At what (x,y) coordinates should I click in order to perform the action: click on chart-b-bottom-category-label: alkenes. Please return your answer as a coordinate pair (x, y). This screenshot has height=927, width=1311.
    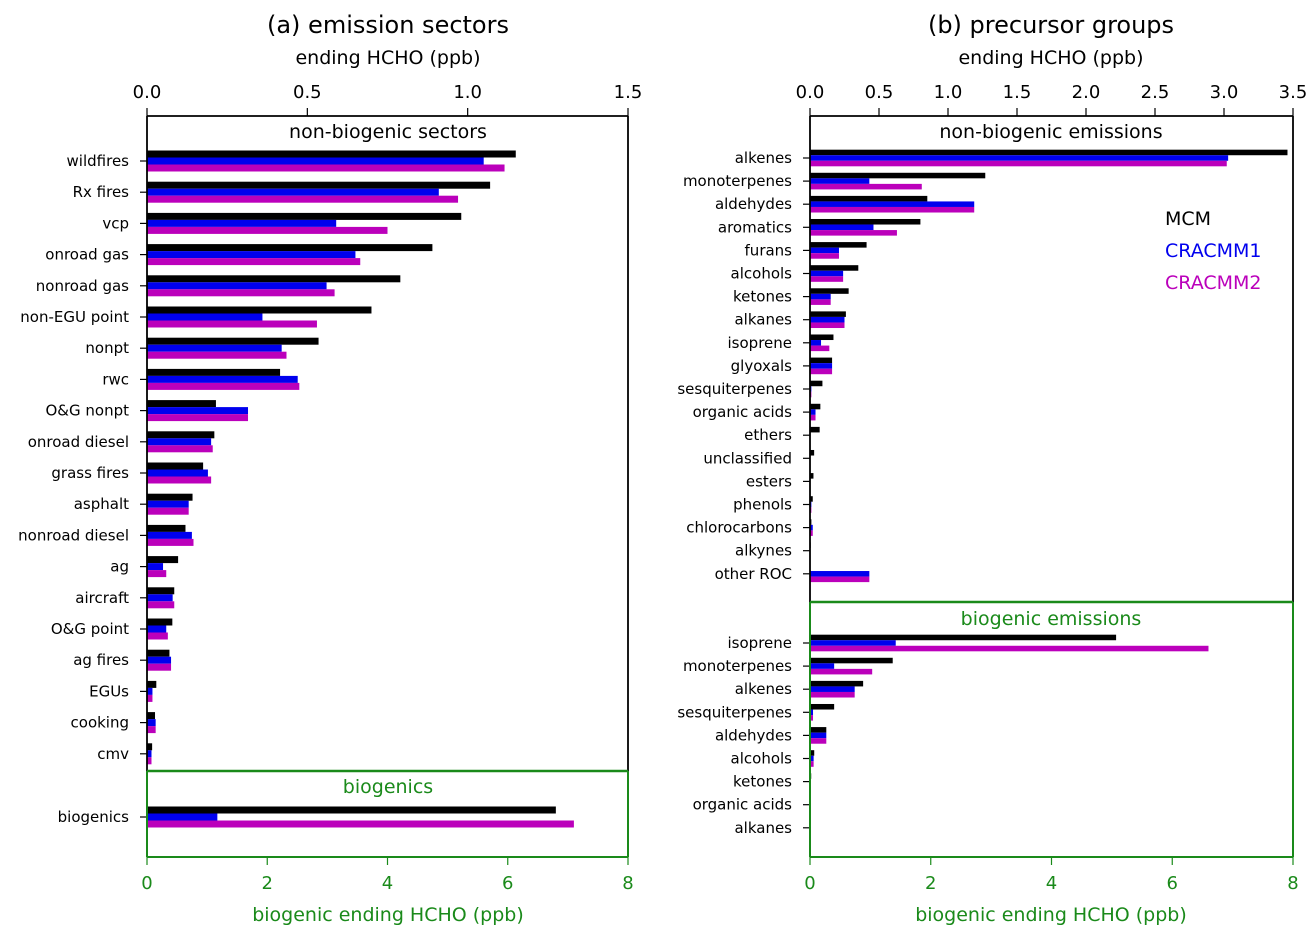
    Looking at the image, I should click on (763, 689).